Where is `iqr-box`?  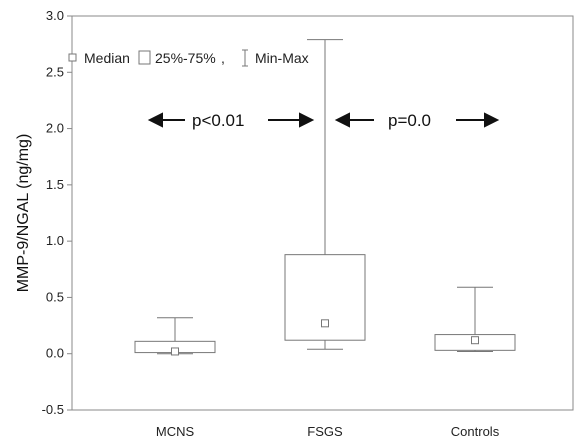 iqr-box is located at coordinates (325, 297).